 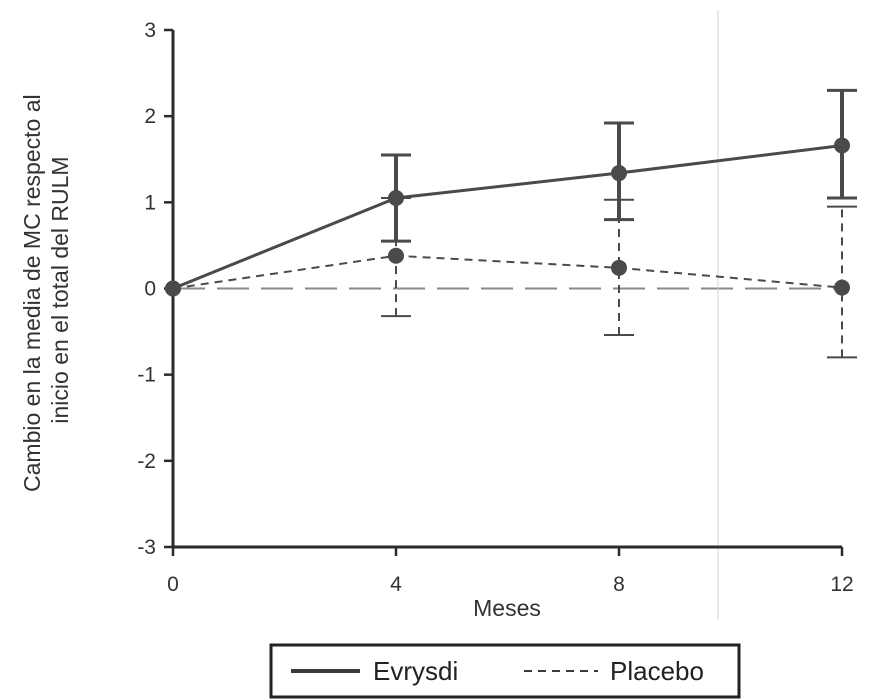 What do you see at coordinates (507, 272) in the screenshot?
I see `series-line-placebo` at bounding box center [507, 272].